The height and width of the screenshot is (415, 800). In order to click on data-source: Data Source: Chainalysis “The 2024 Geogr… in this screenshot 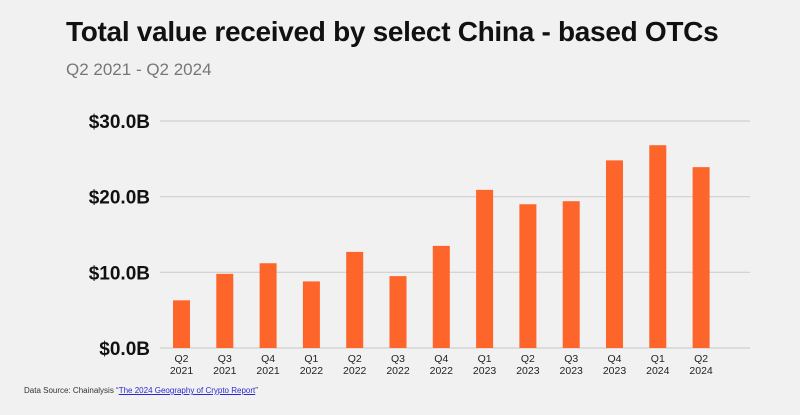, I will do `click(141, 390)`.